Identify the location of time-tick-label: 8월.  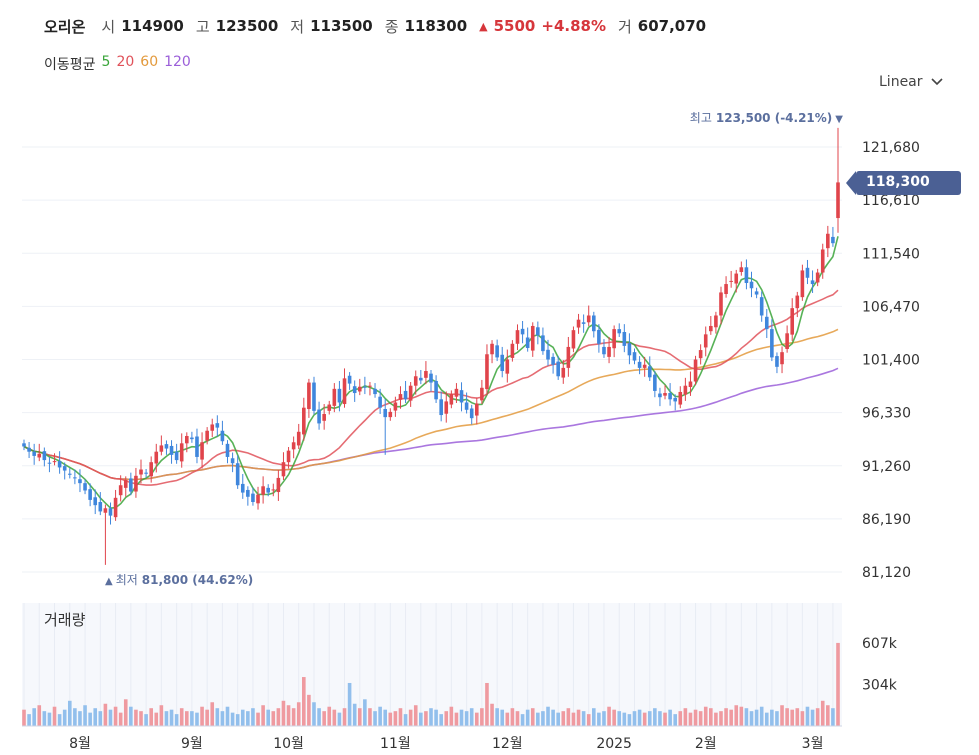
(80, 744).